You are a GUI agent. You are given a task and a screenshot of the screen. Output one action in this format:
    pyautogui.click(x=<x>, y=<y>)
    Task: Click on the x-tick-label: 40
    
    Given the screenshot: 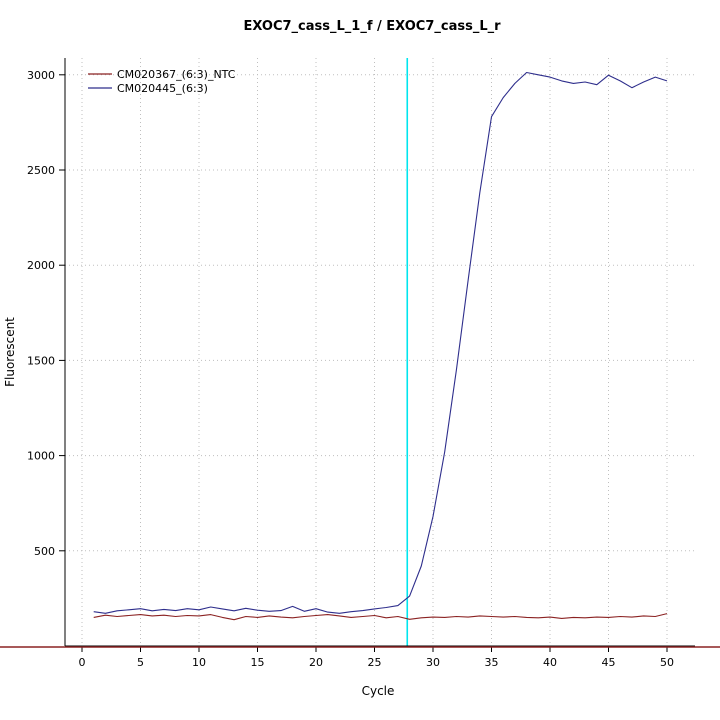 What is the action you would take?
    pyautogui.click(x=550, y=662)
    